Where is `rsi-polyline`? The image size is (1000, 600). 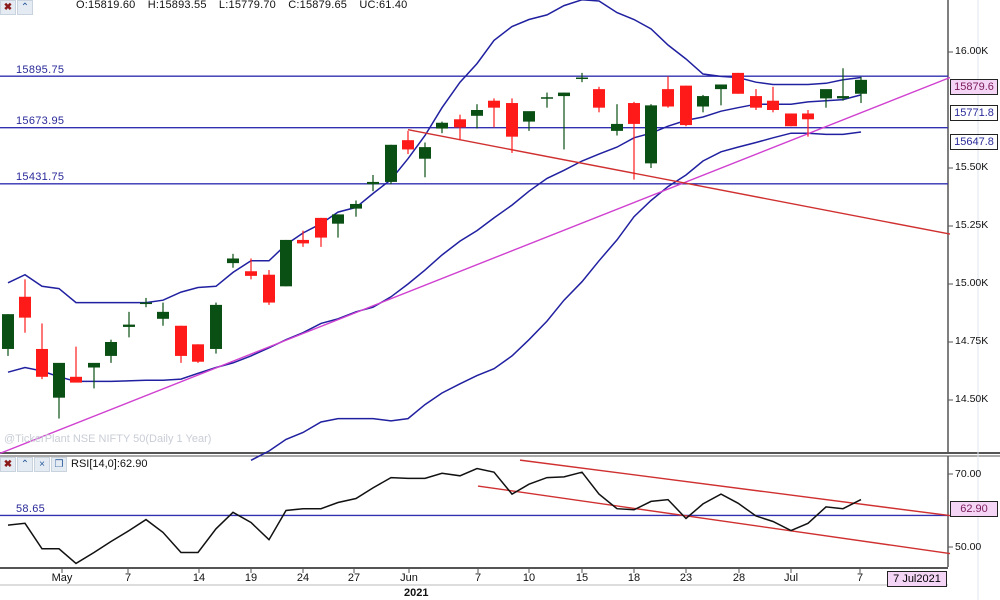 rsi-polyline is located at coordinates (434, 516).